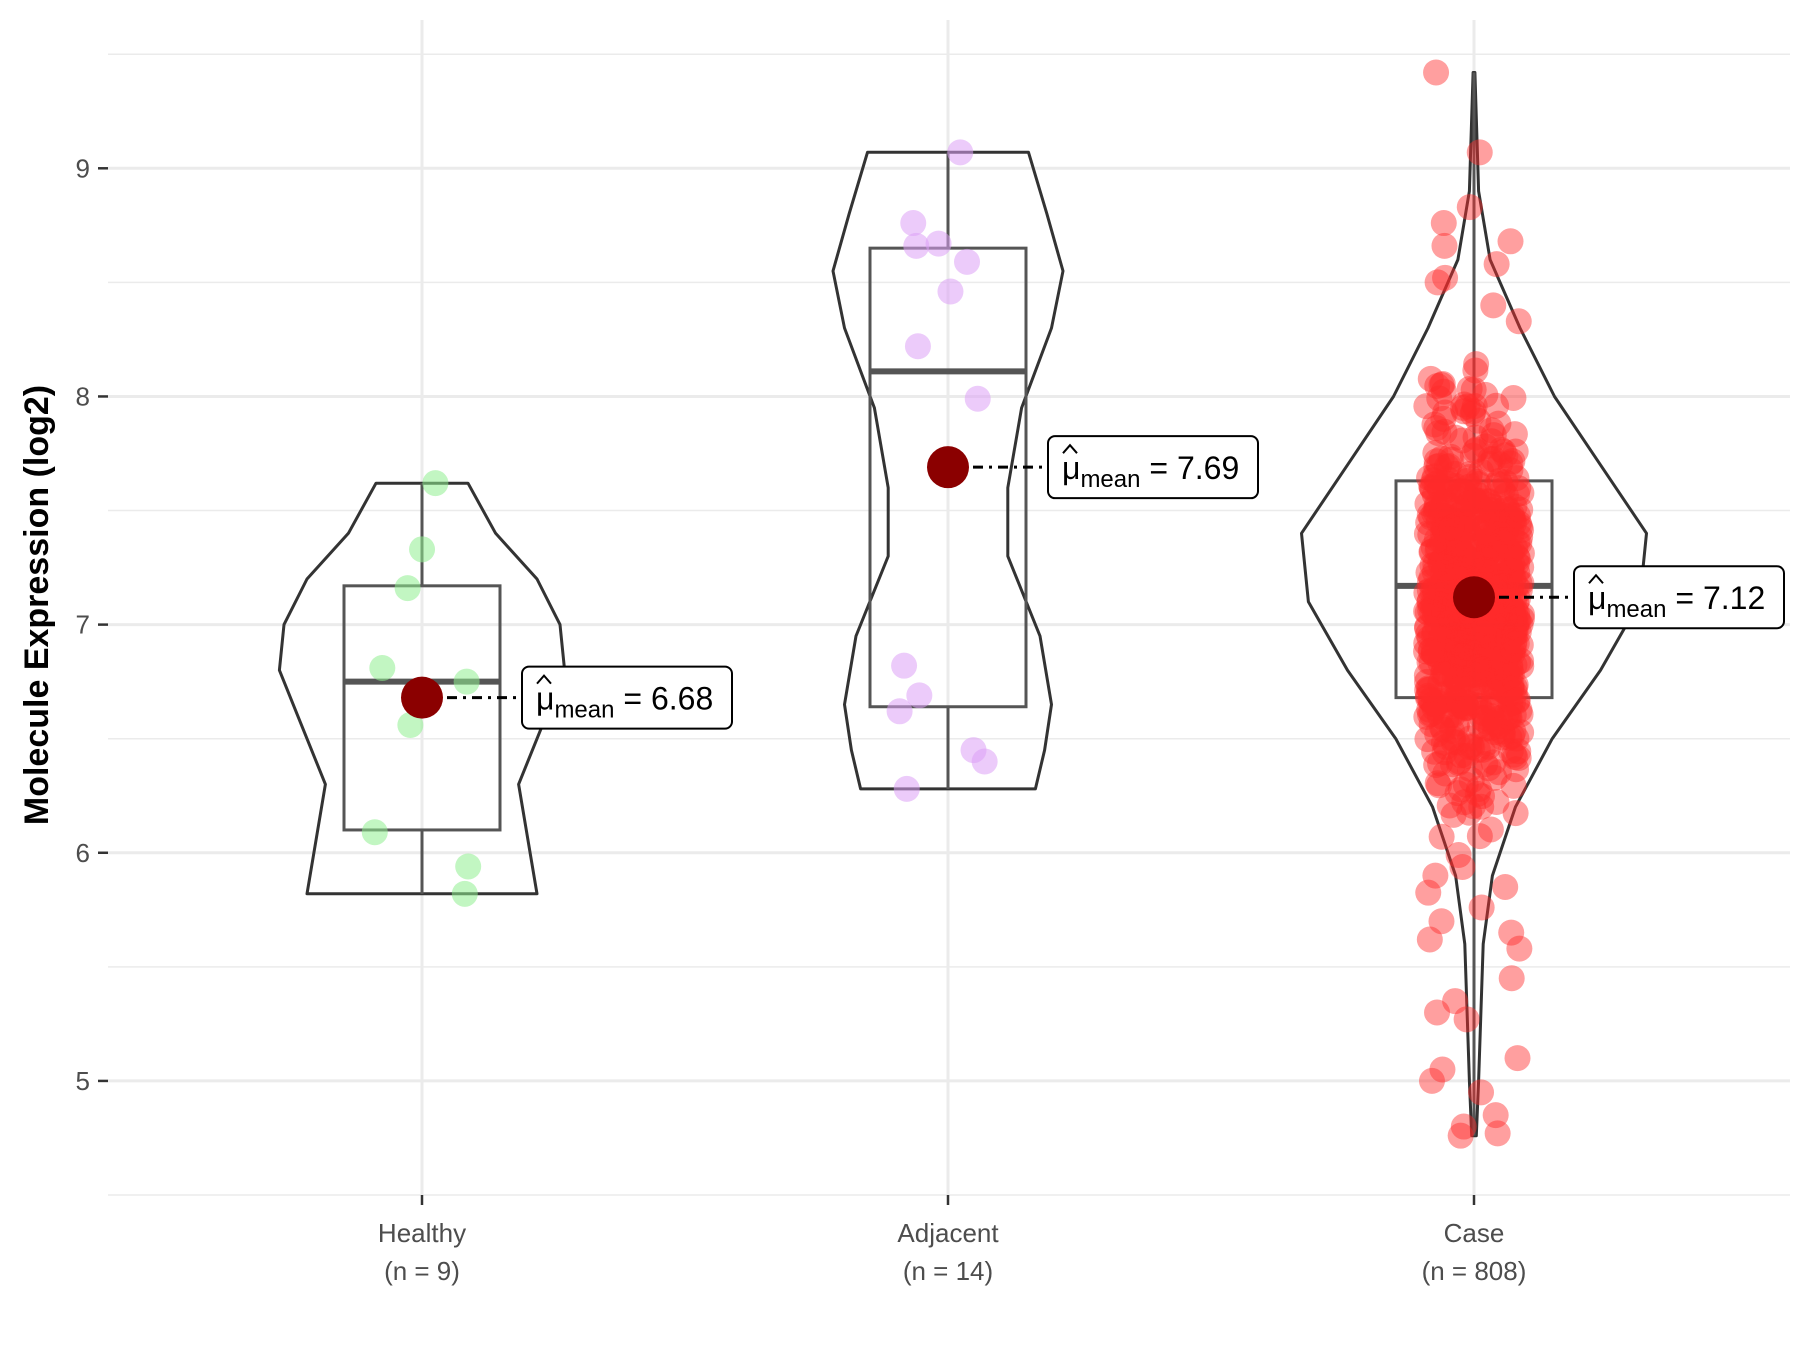 The width and height of the screenshot is (1800, 1350). Describe the element at coordinates (948, 470) in the screenshot. I see `violin-outline` at that location.